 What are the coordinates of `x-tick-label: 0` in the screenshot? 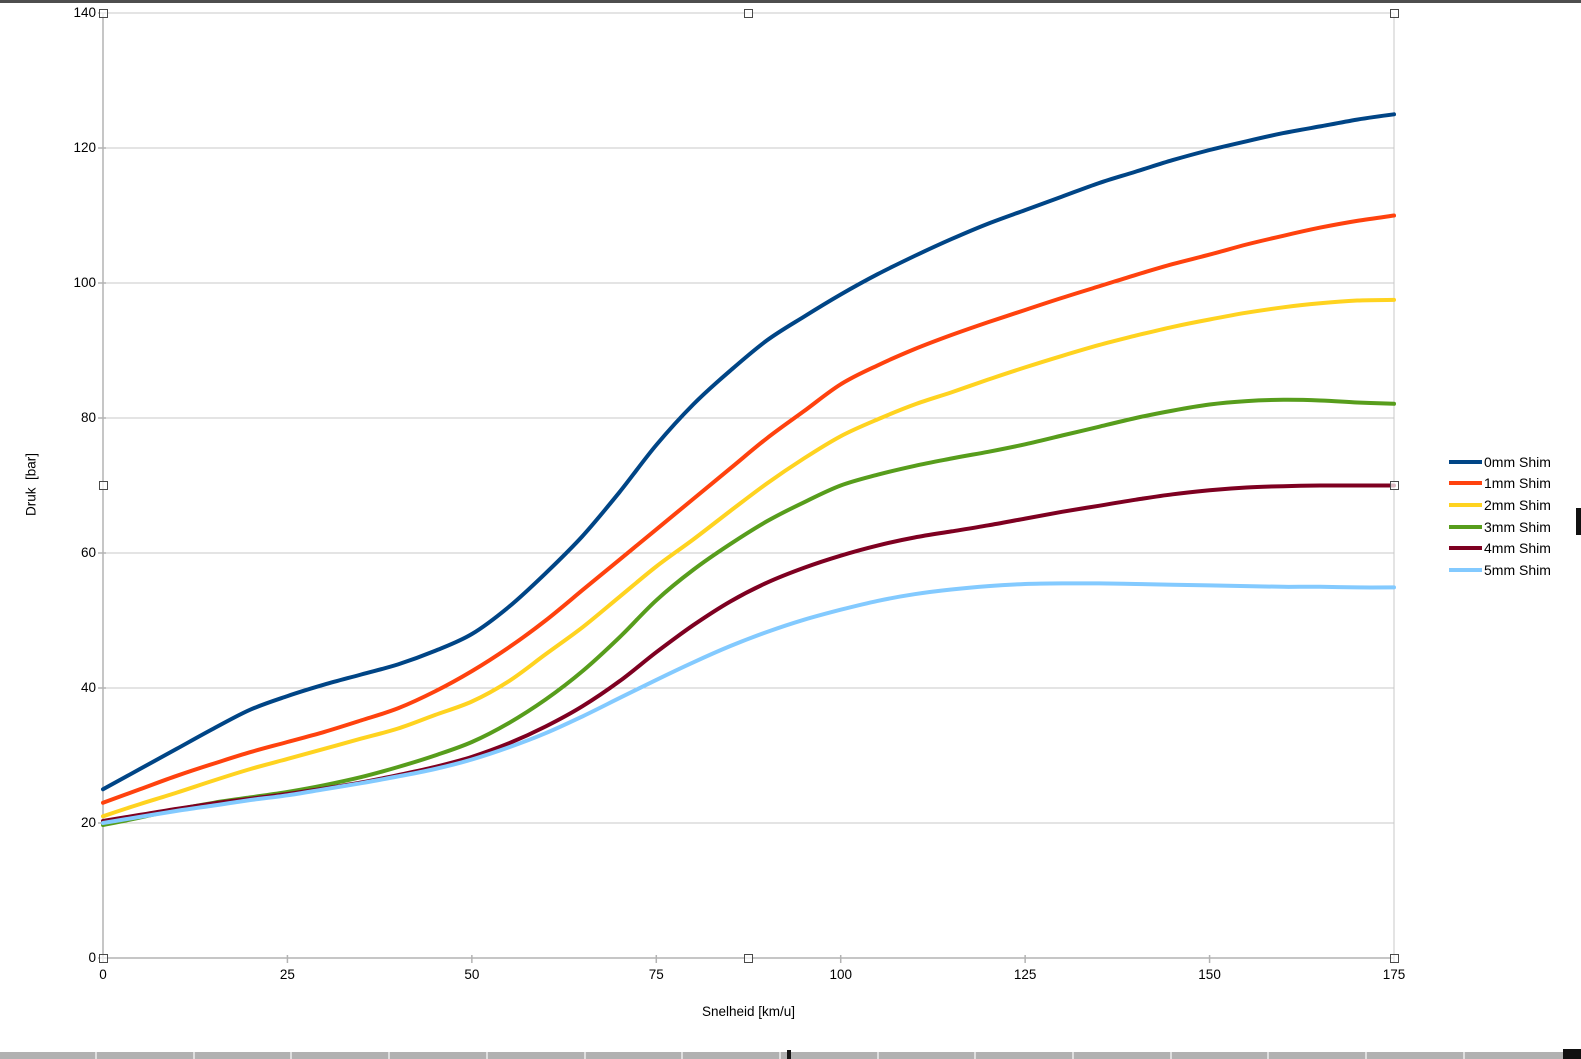 It's located at (103, 974).